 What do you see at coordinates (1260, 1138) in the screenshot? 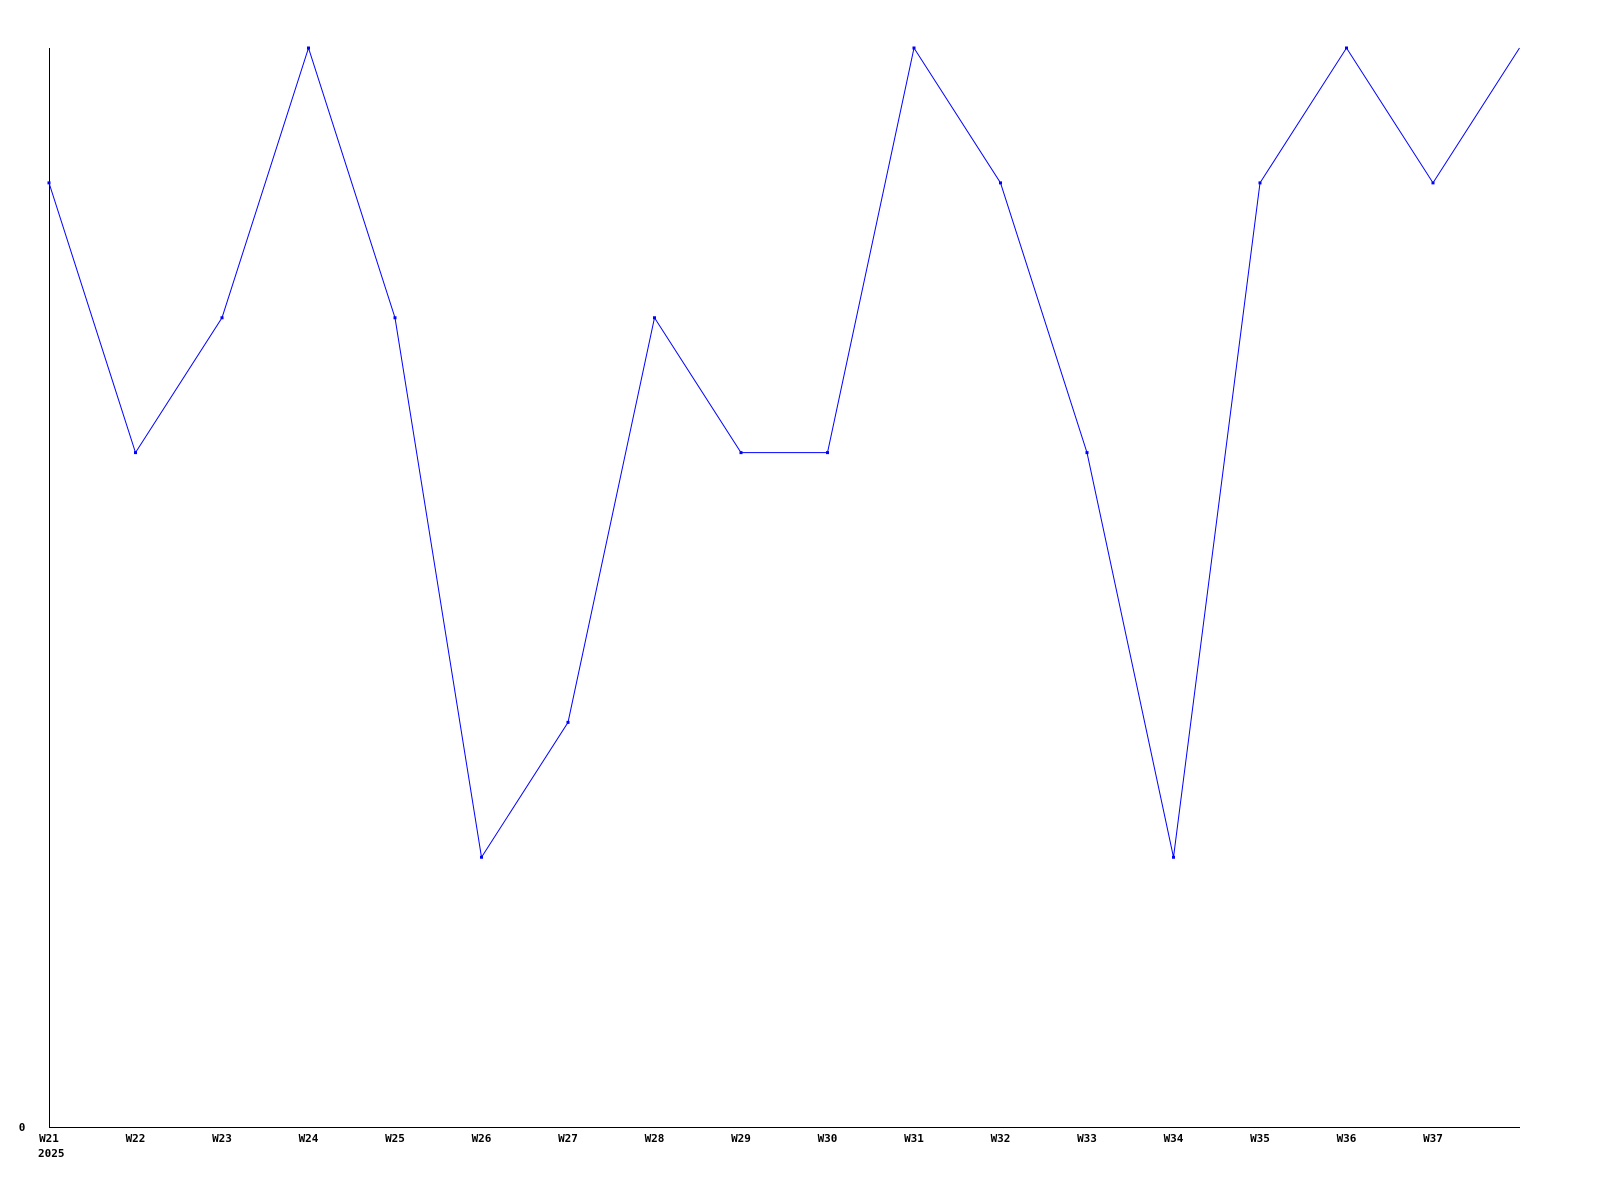
I see `x-tick-label: W35` at bounding box center [1260, 1138].